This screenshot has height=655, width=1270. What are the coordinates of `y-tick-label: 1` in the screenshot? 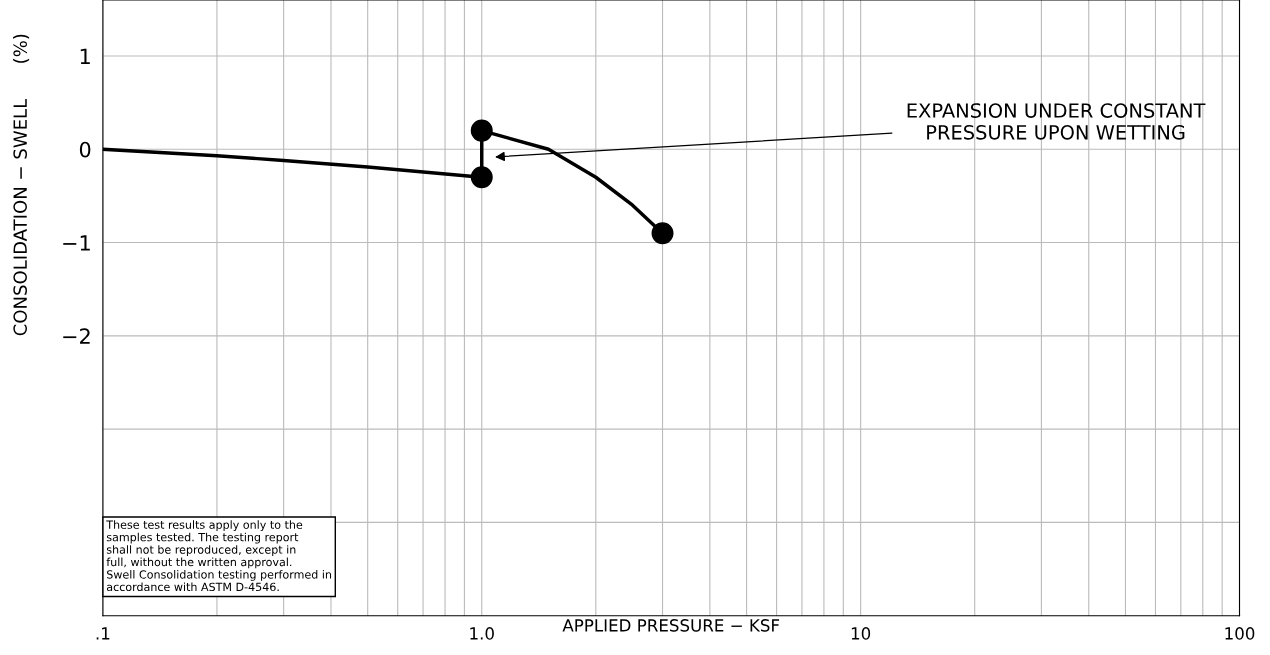 It's located at (85, 56).